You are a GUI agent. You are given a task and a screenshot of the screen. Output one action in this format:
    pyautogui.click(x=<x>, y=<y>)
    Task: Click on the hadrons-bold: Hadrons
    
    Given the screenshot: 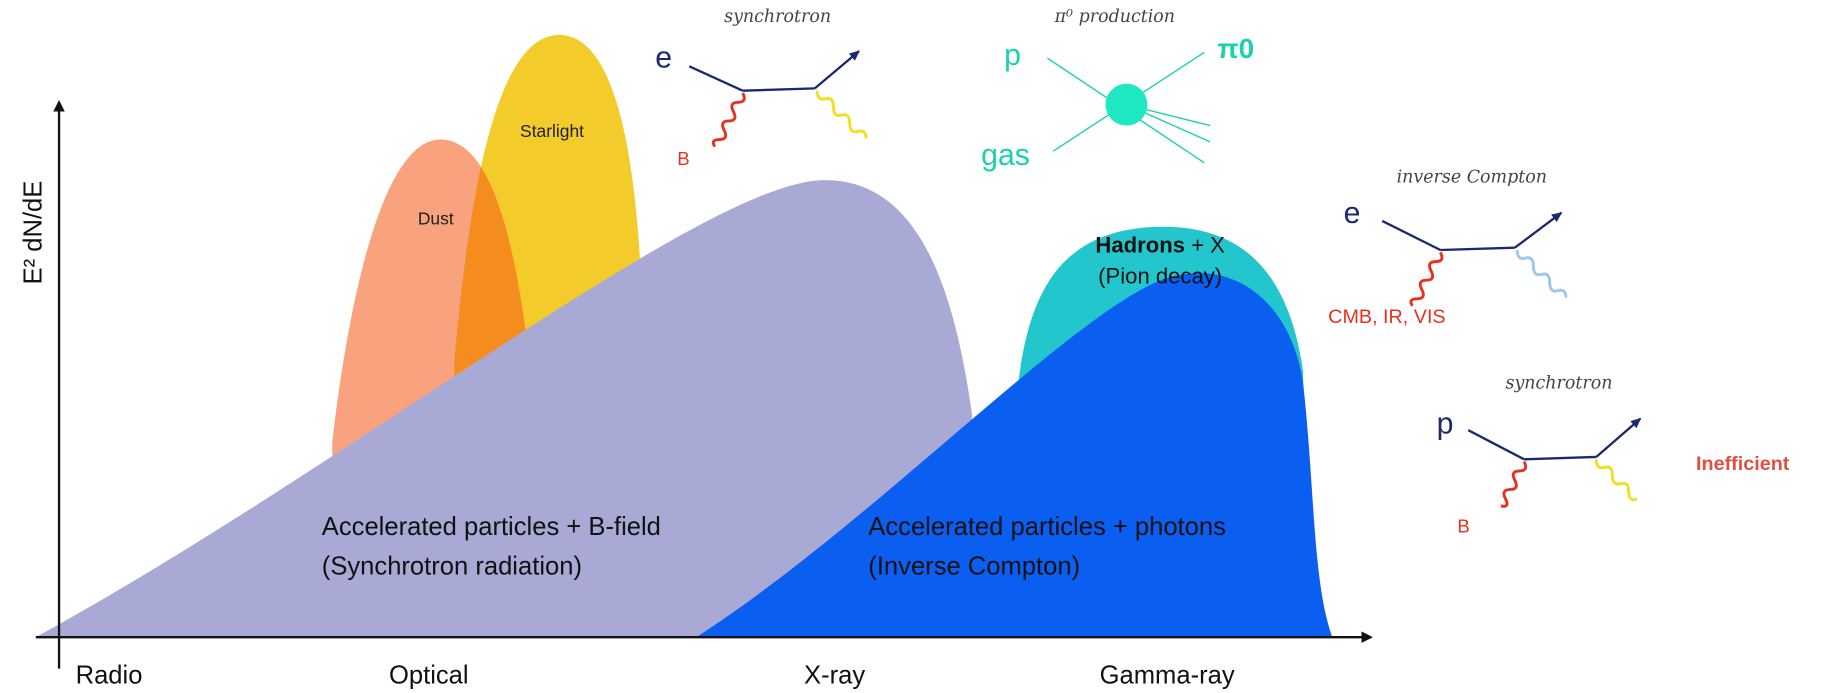 What is the action you would take?
    pyautogui.click(x=1140, y=244)
    